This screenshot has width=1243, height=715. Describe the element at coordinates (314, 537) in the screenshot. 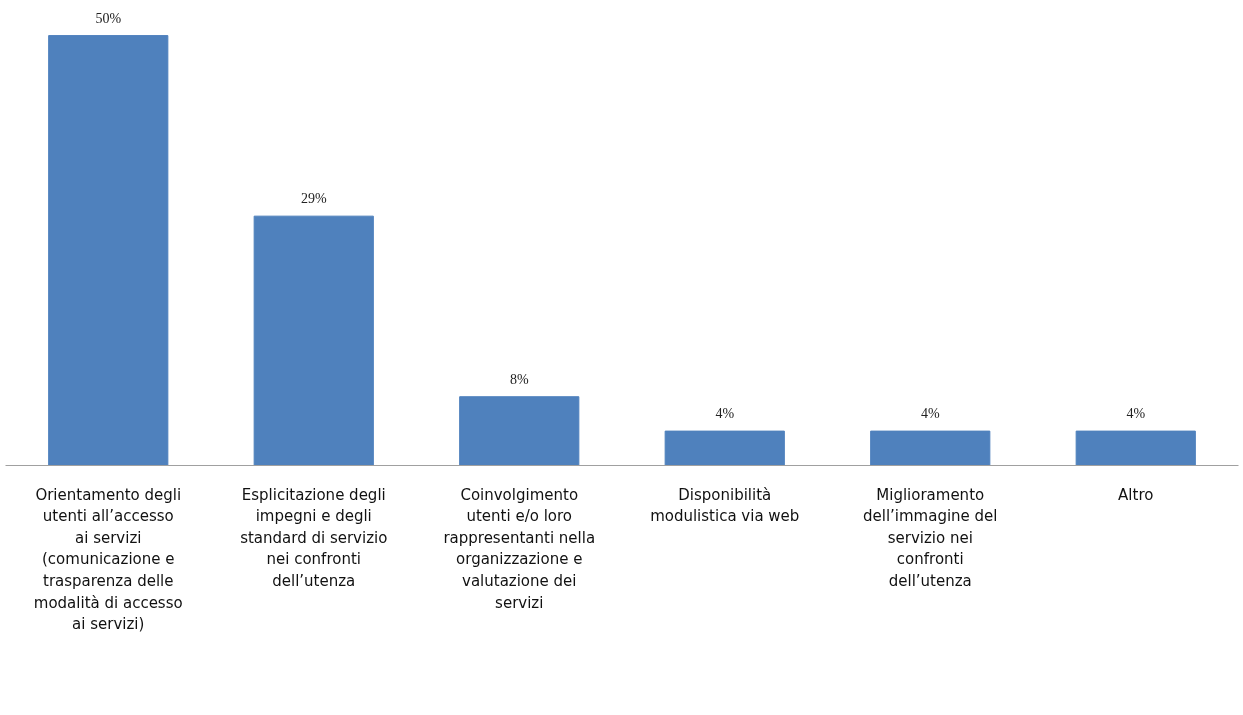

I see `x-tick-label: Esplicitazione degli impegni e degli standard di servizio nei confronti dell’utenza` at that location.